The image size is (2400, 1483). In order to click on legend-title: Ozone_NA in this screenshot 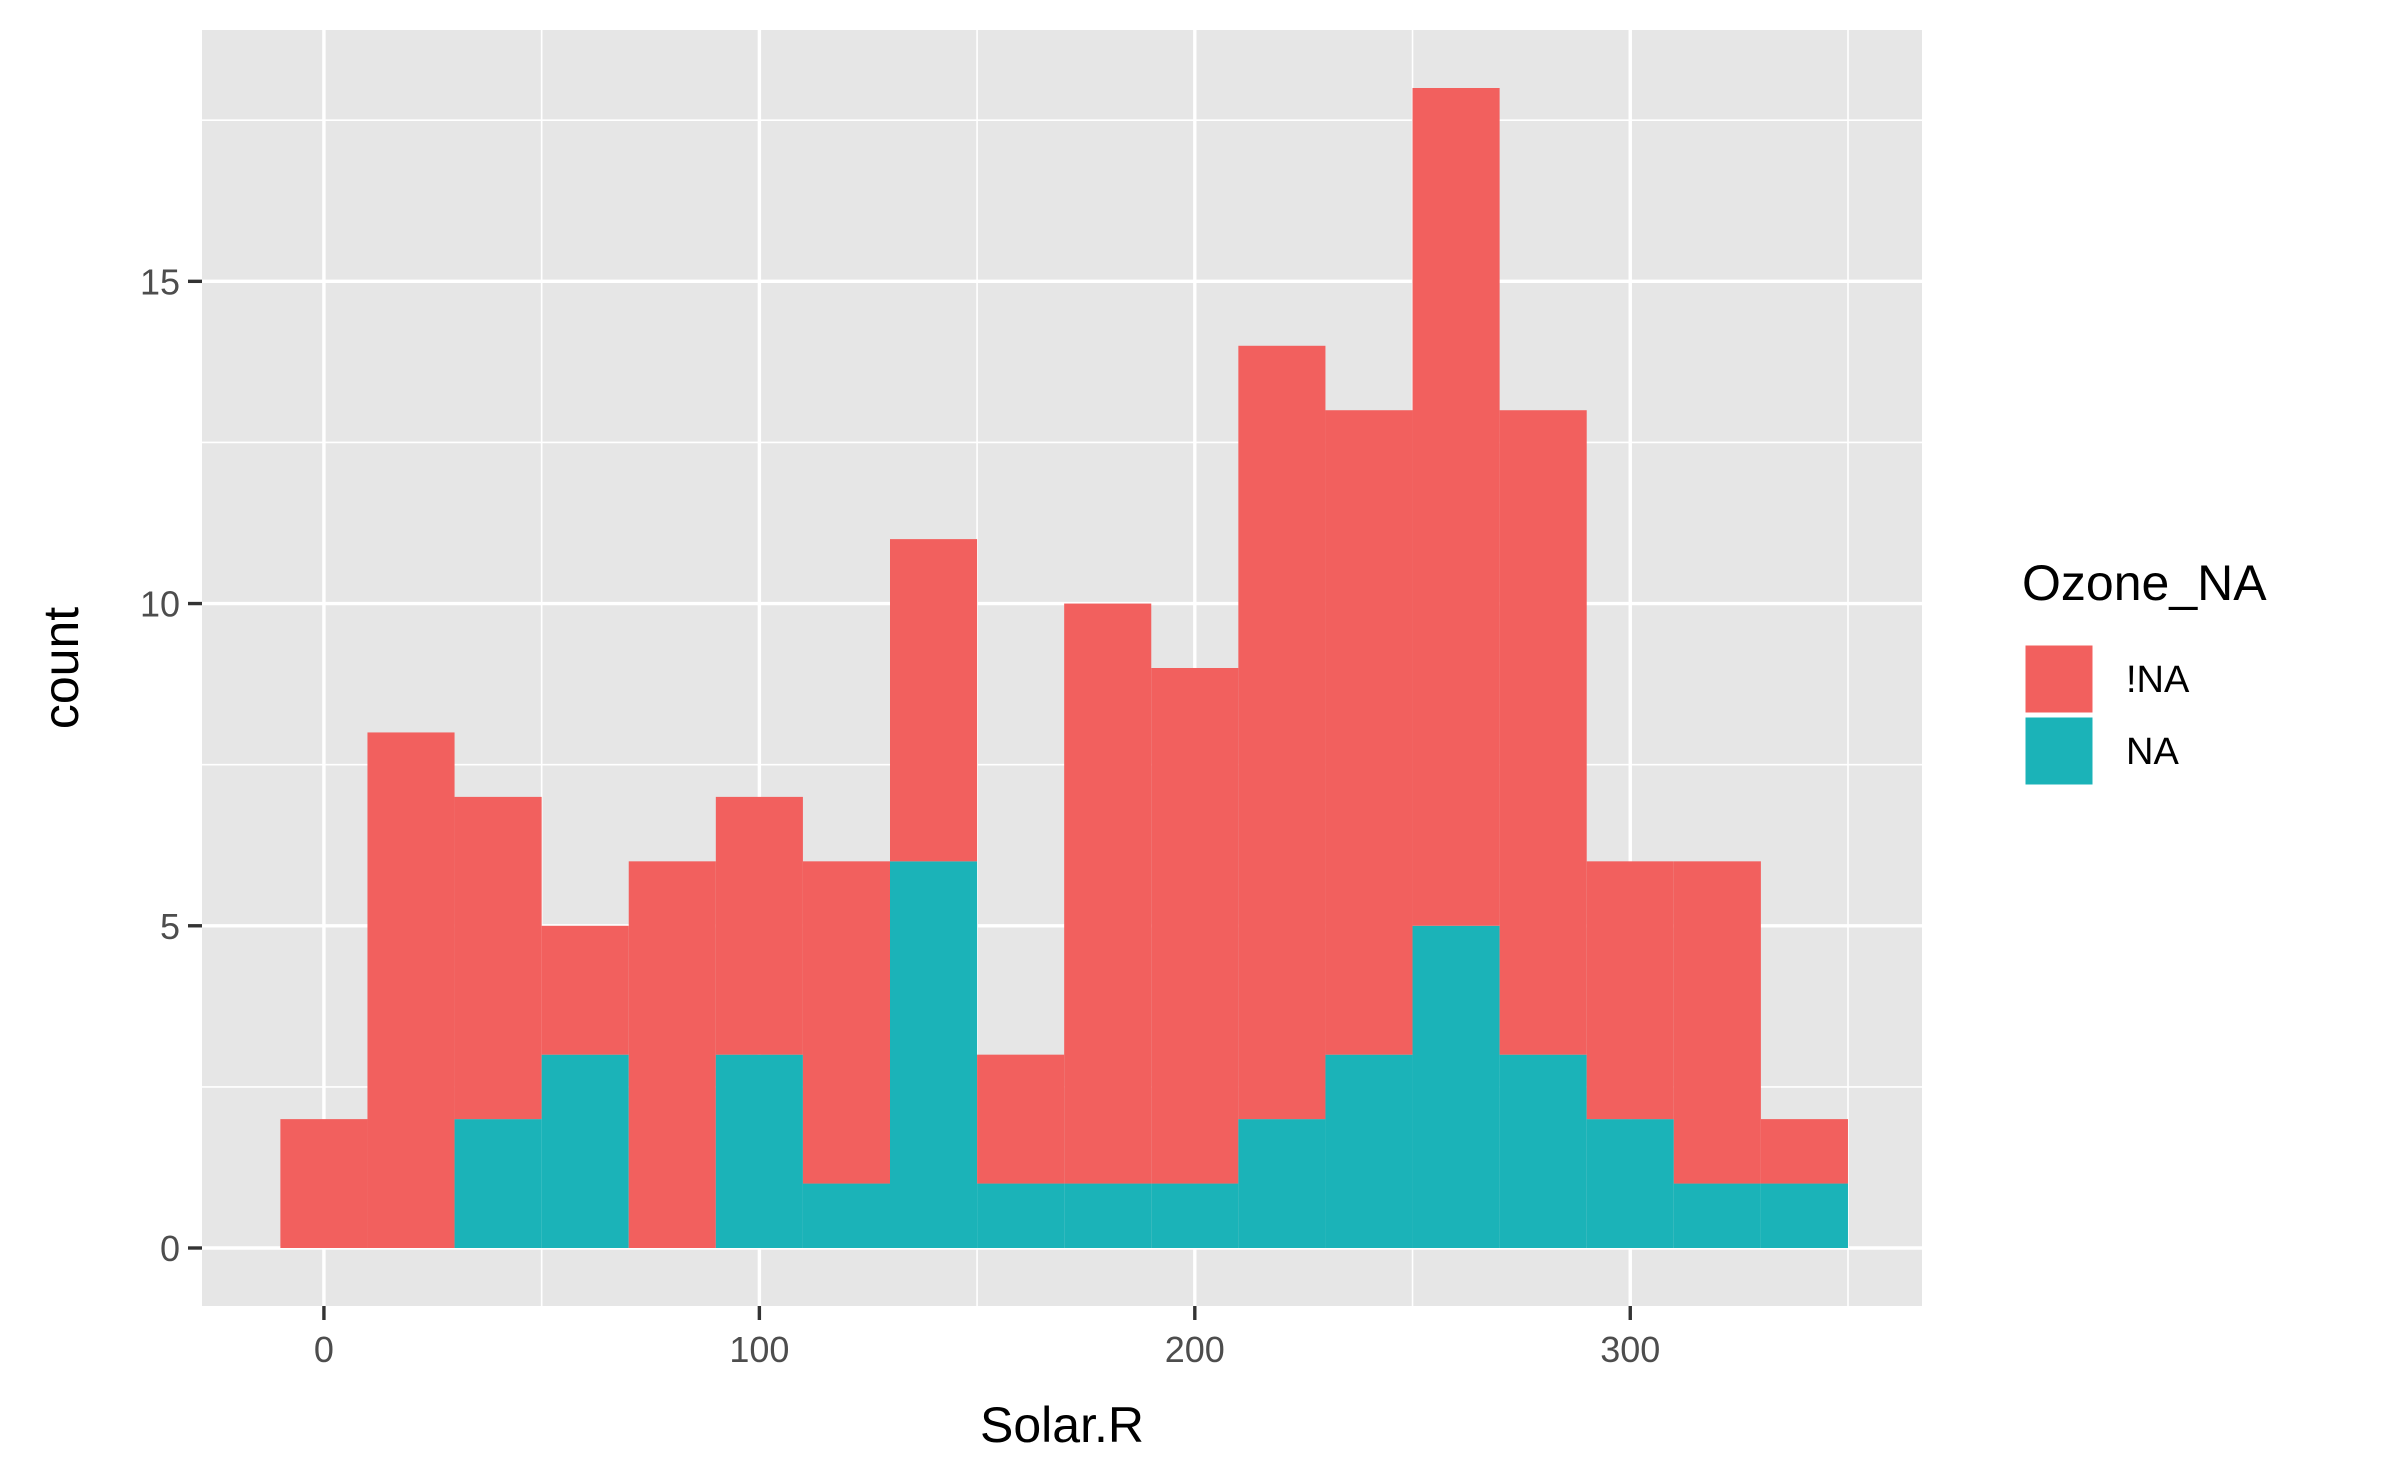, I will do `click(2144, 583)`.